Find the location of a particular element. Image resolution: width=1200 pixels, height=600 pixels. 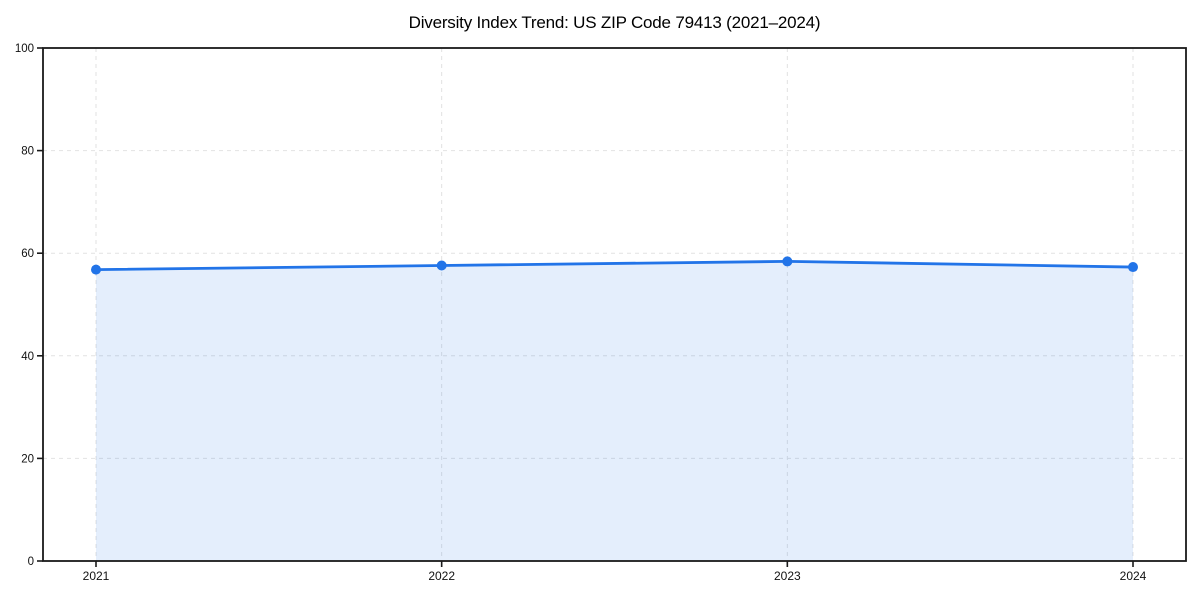

y-tick-label: 80 is located at coordinates (27, 152).